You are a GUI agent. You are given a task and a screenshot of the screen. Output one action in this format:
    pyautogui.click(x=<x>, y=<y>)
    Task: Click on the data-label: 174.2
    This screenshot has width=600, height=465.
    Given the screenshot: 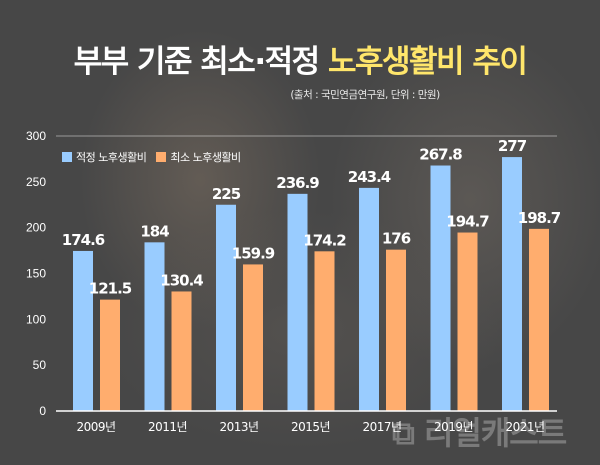 What is the action you would take?
    pyautogui.click(x=324, y=240)
    